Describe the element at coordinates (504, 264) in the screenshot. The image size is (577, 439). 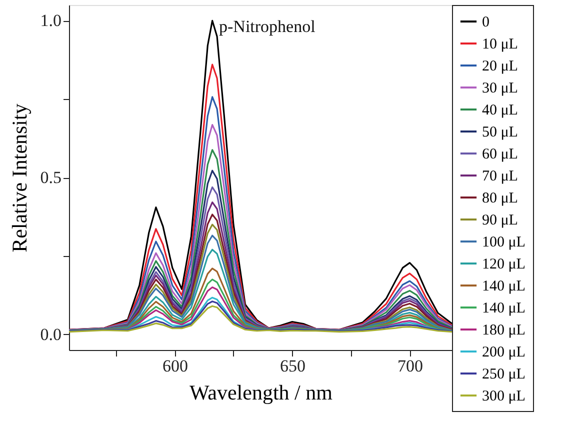
I see `legend-label: 120 μL` at that location.